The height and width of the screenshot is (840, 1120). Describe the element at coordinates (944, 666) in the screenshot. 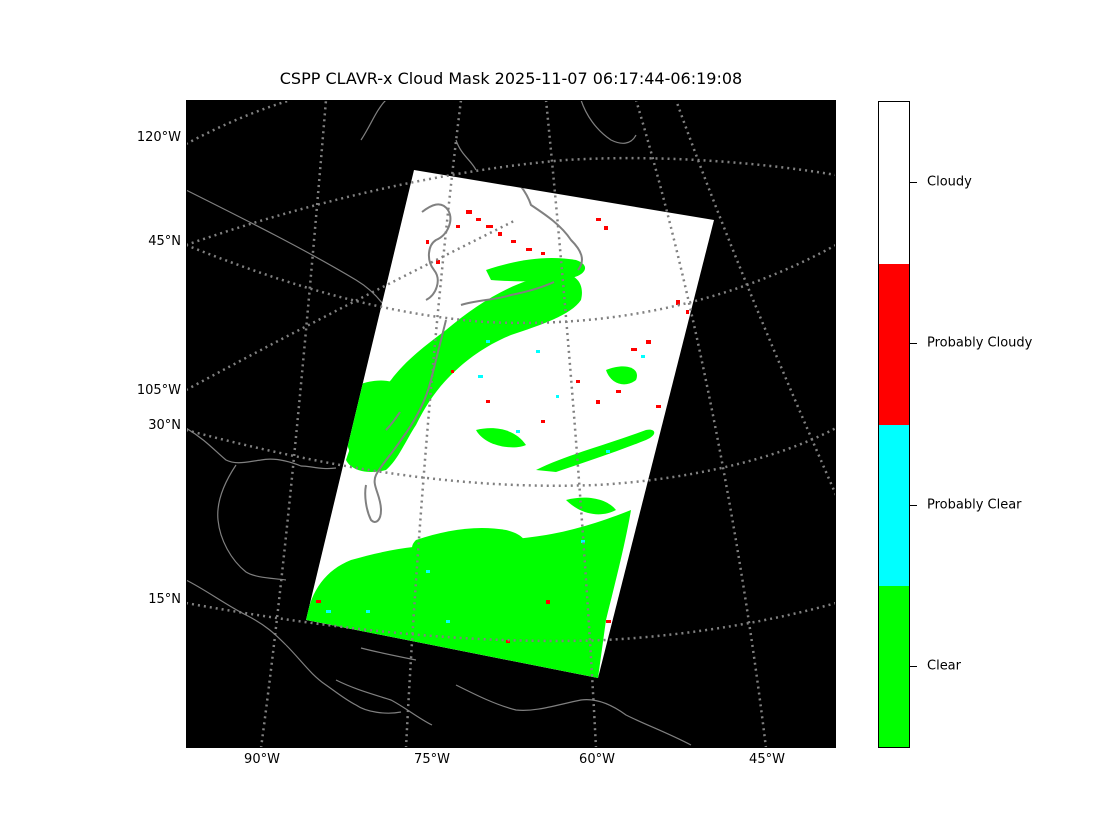

I see `colorbar-label-clear: Clear` at that location.